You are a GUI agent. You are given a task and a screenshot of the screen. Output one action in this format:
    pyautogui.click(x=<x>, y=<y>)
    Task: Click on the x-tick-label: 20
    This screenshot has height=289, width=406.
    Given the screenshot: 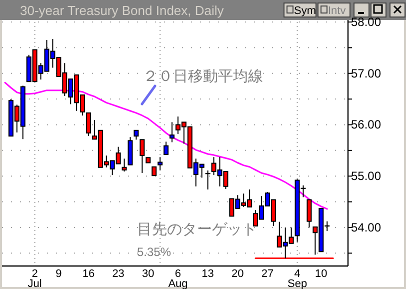 What is the action you would take?
    pyautogui.click(x=238, y=274)
    